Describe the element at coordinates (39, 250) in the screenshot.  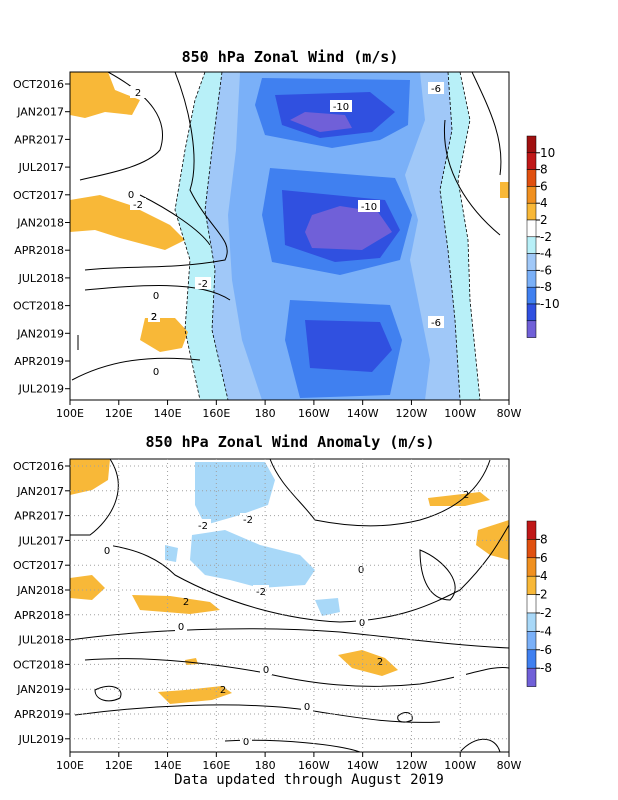
I see `y-tick-label: APR2018` at that location.